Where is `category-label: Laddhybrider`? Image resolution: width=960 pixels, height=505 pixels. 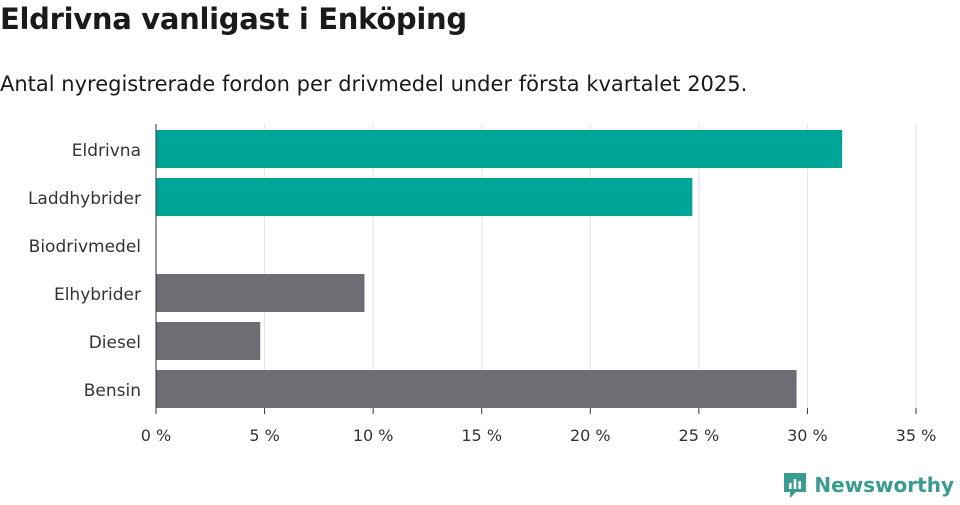 category-label: Laddhybrider is located at coordinates (84, 199).